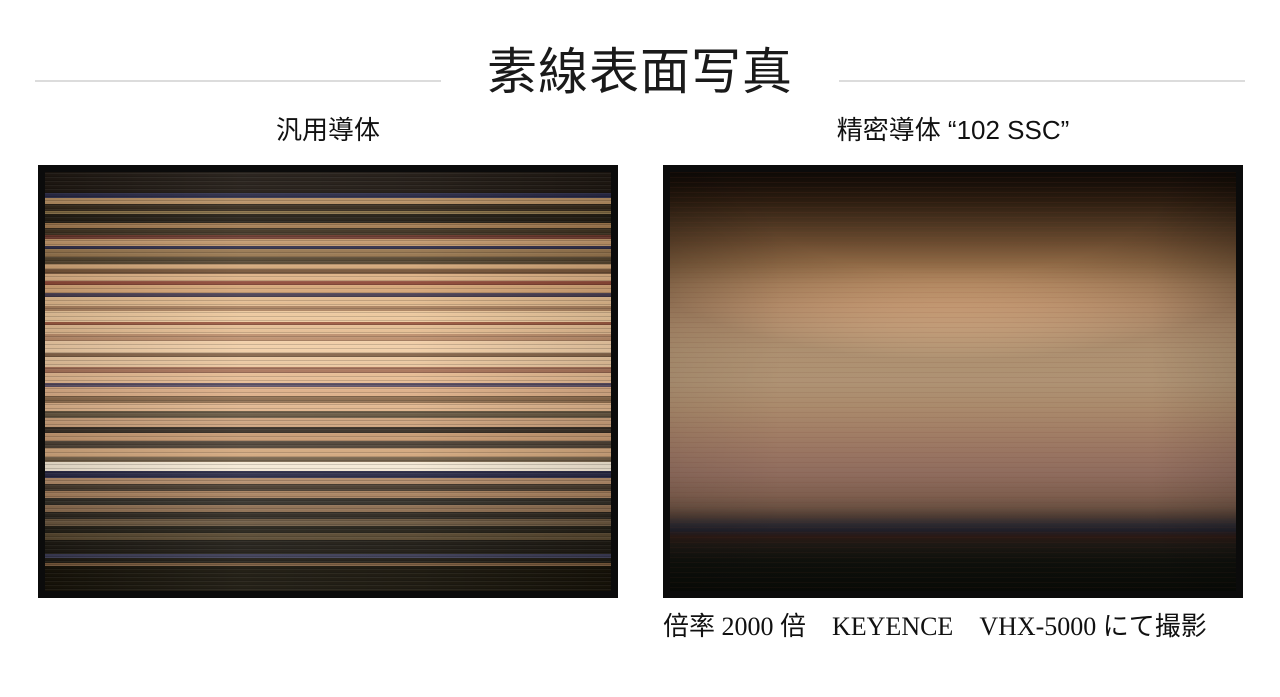 The width and height of the screenshot is (1280, 697). I want to click on label-precision-conductor: 精密導体 “102 SSC”, so click(953, 130).